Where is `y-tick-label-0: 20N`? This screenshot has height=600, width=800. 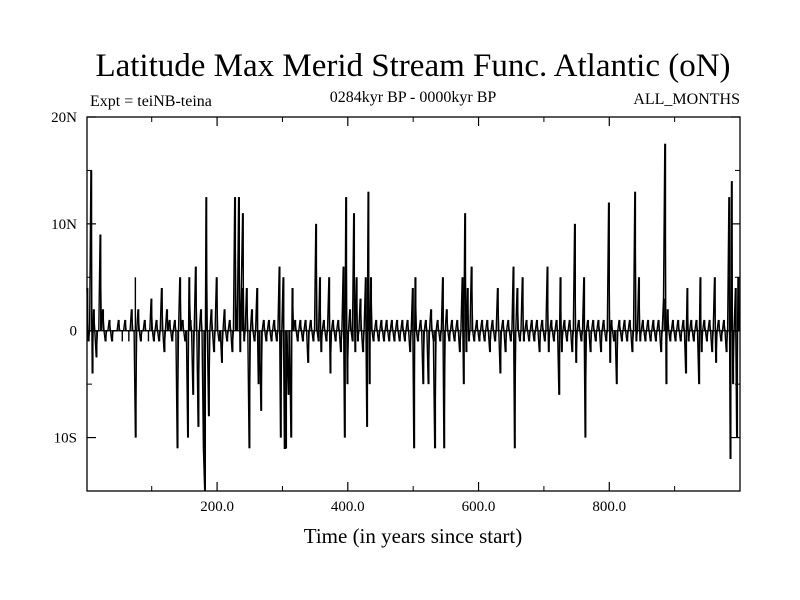 y-tick-label-0: 20N is located at coordinates (64, 118).